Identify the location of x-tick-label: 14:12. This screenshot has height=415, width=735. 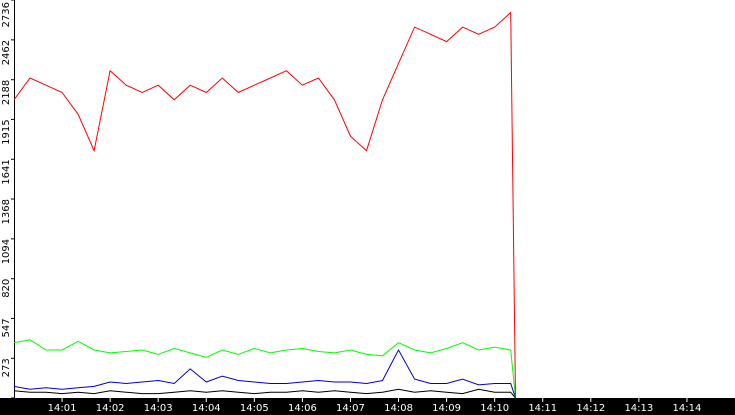
(590, 408).